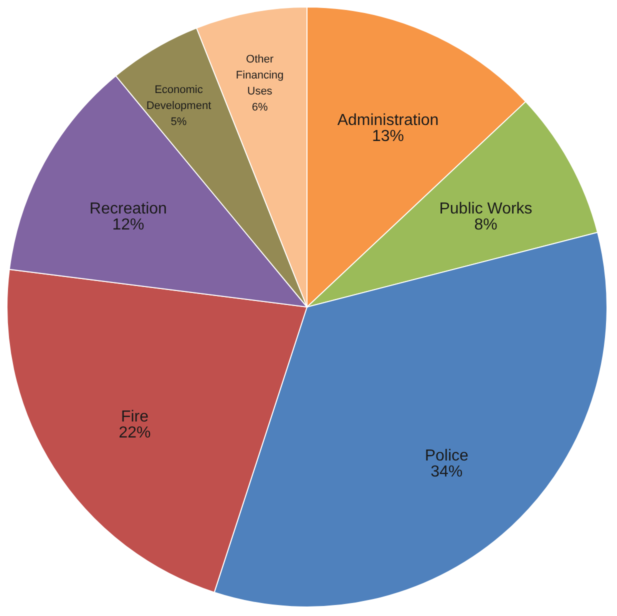 The height and width of the screenshot is (616, 617). I want to click on slice-label: Other Financing Uses, so click(260, 75).